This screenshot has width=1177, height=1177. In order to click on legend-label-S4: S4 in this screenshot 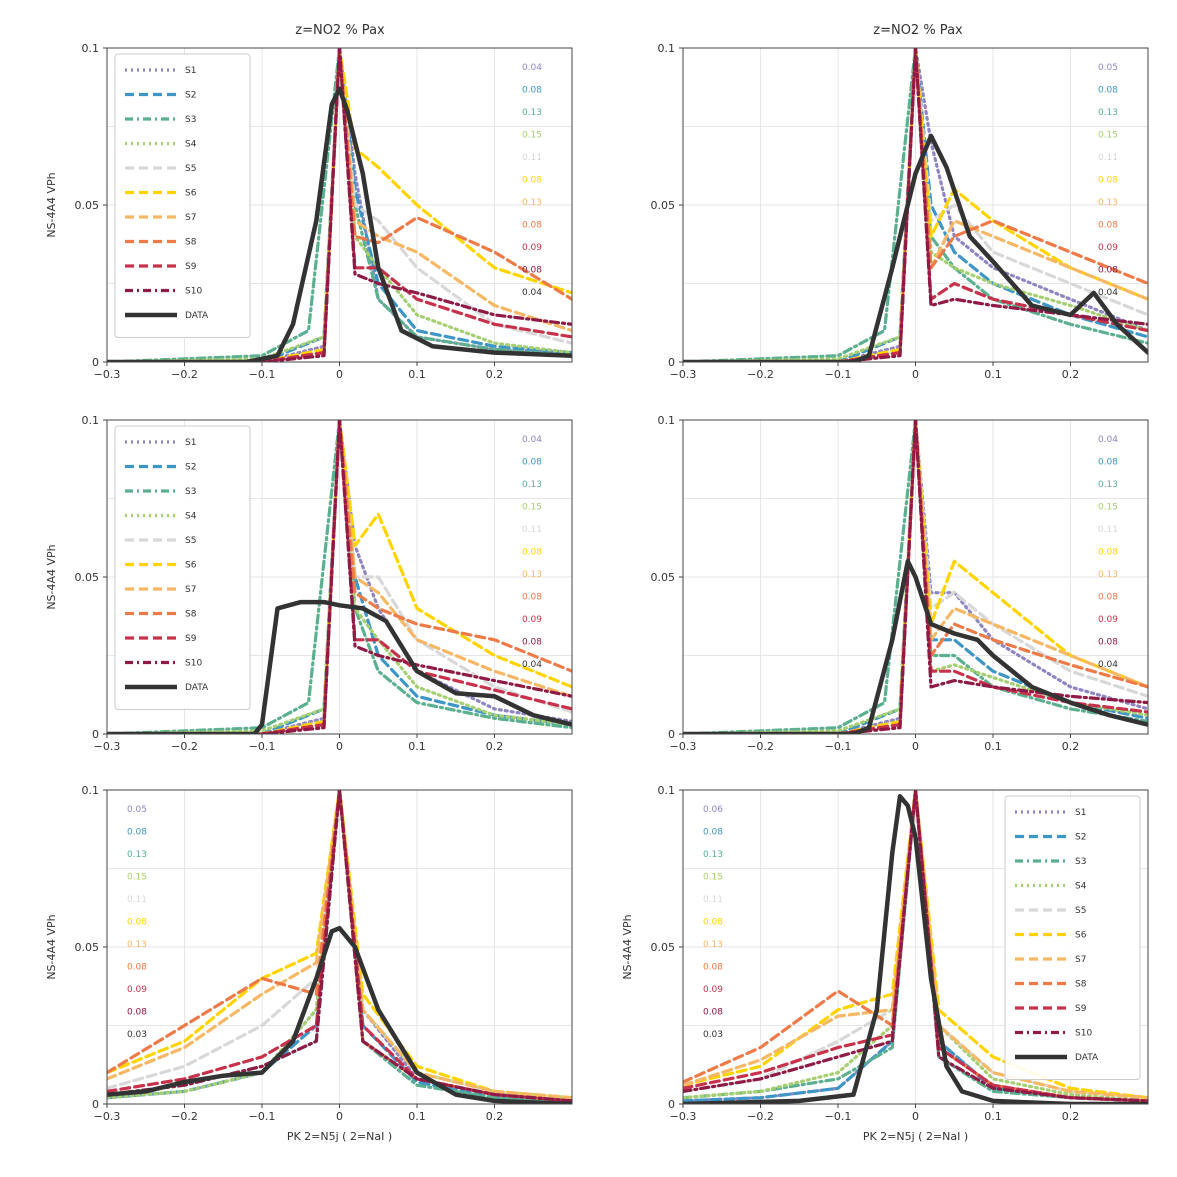, I will do `click(1081, 887)`.